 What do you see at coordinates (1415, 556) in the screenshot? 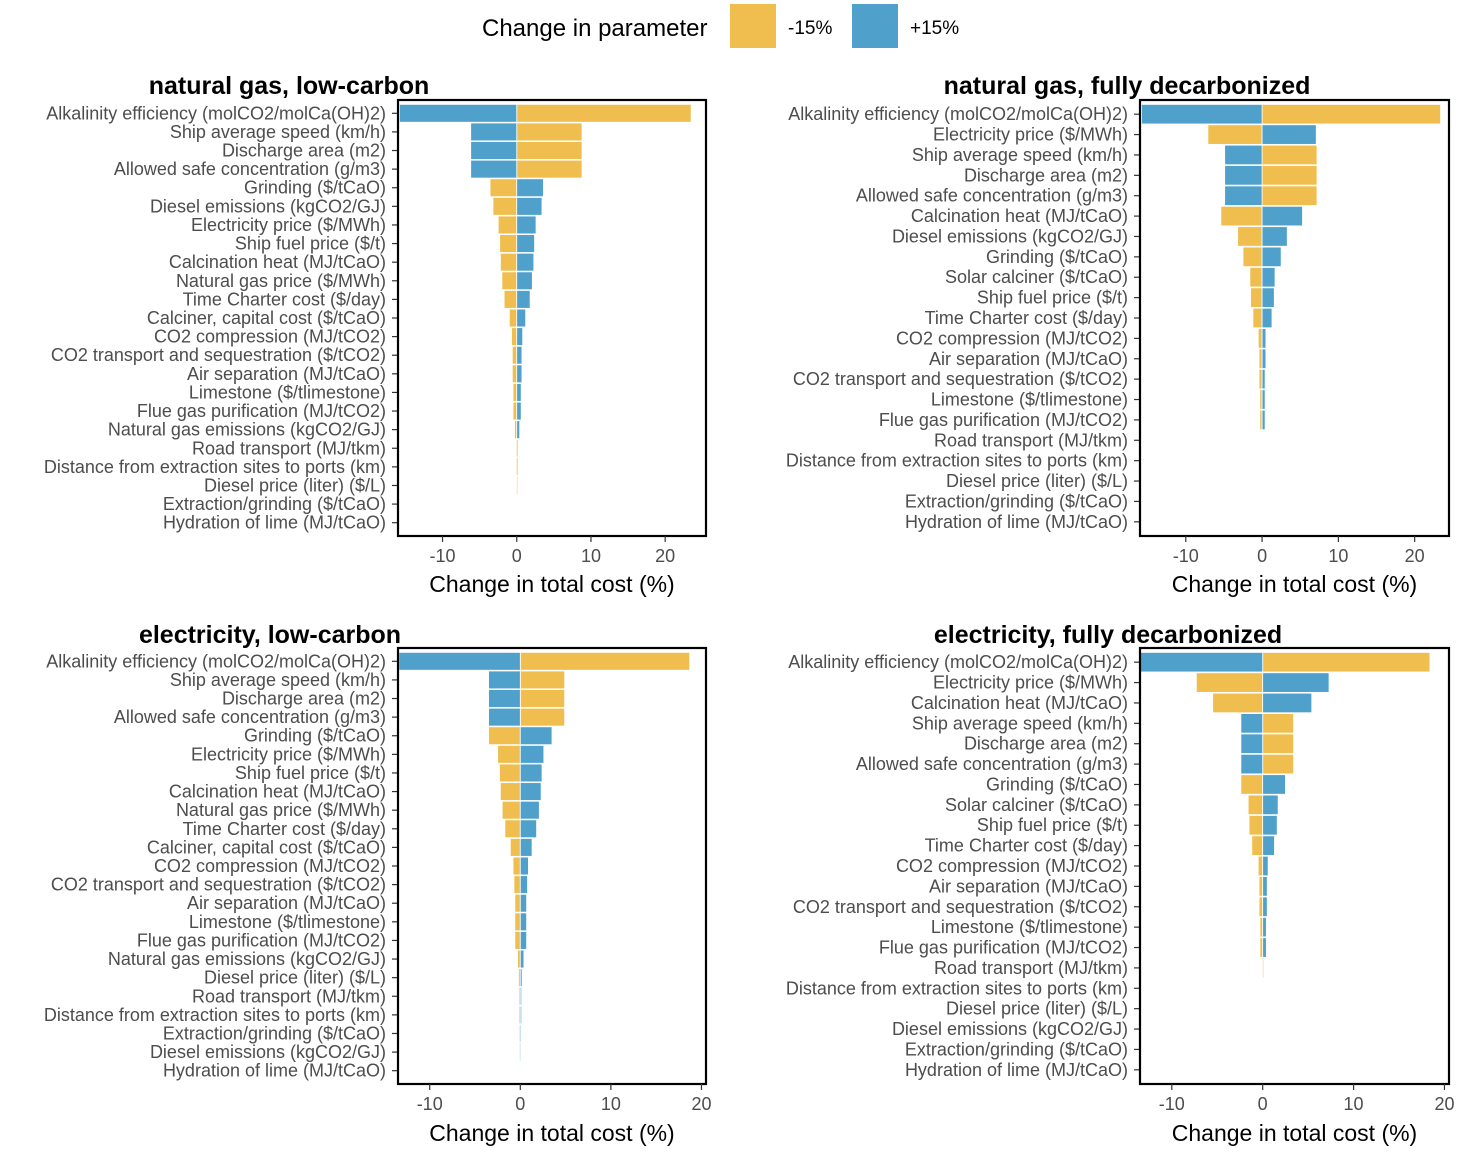
I see `x-tick-label: 20` at bounding box center [1415, 556].